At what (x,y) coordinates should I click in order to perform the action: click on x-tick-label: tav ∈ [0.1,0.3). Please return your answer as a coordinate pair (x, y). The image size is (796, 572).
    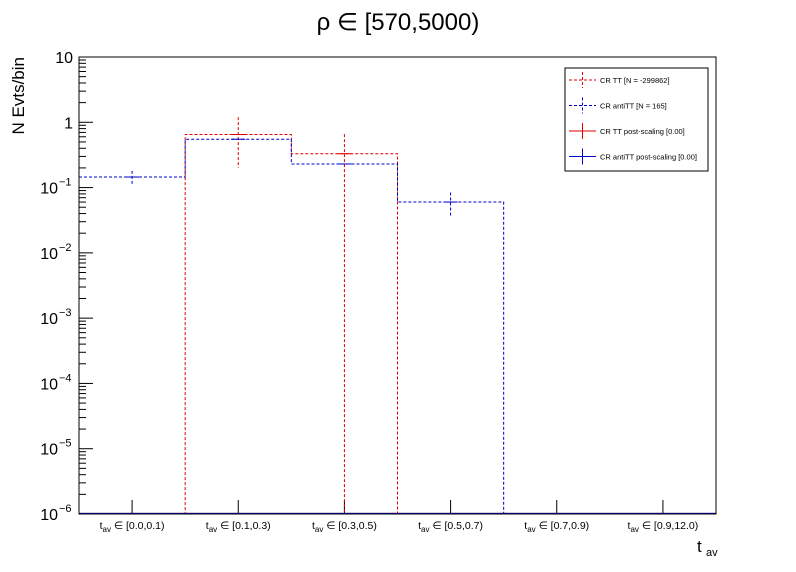
    Looking at the image, I should click on (238, 527).